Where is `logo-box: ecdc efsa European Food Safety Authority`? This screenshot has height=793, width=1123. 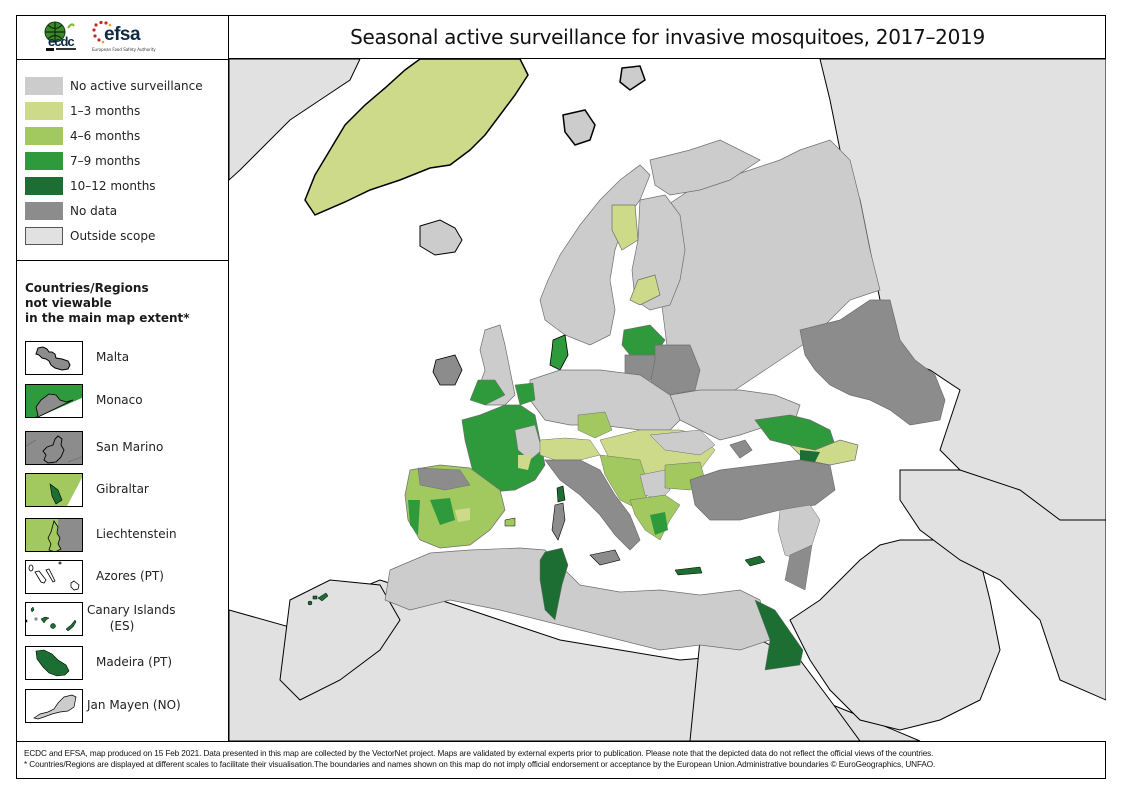 logo-box: ecdc efsa European Food Safety Authority is located at coordinates (122, 37).